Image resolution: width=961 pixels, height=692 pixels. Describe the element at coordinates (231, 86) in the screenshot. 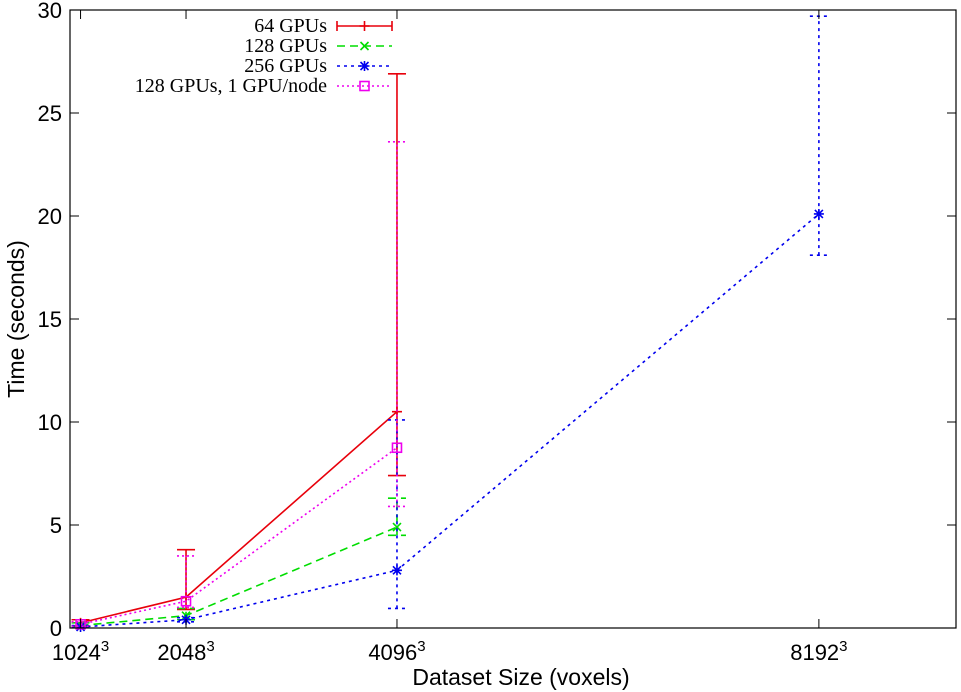

I see `legend-label: 128 GPUs, 1 GPU/node` at that location.